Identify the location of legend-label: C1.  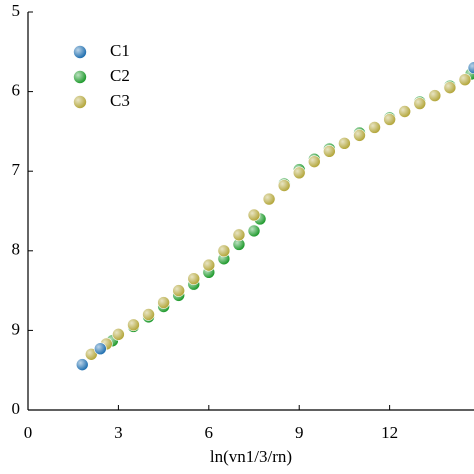
(120, 50).